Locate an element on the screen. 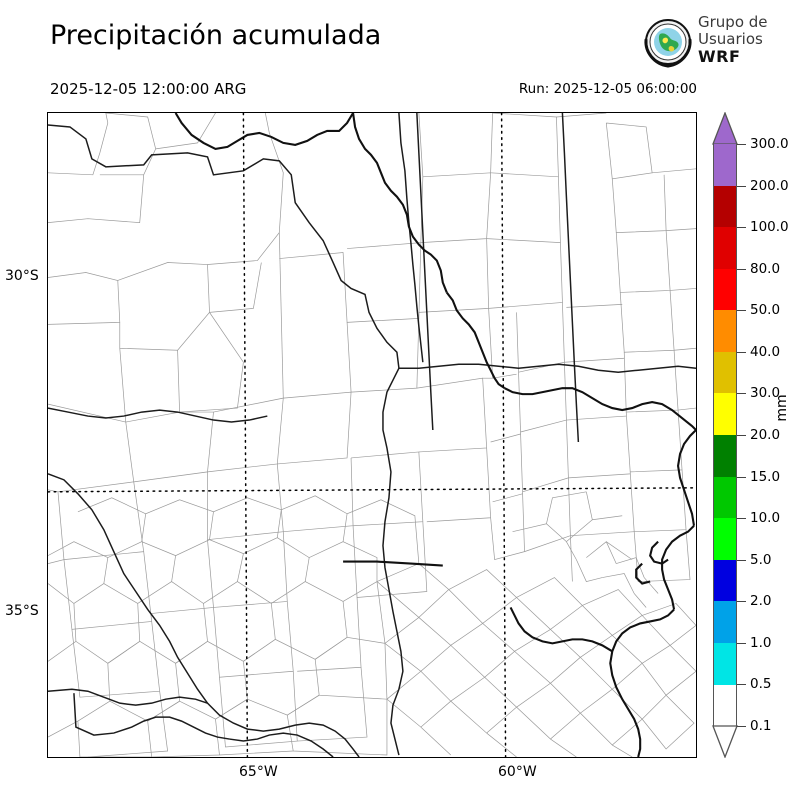  colorbar-tick-label: 300.0 is located at coordinates (769, 144).